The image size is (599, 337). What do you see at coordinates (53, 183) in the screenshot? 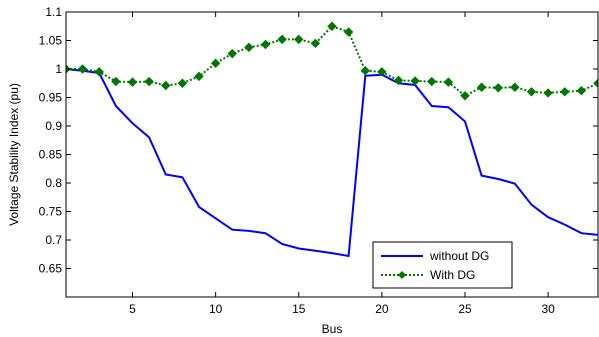
I see `y-tick-label: 0.8` at bounding box center [53, 183].